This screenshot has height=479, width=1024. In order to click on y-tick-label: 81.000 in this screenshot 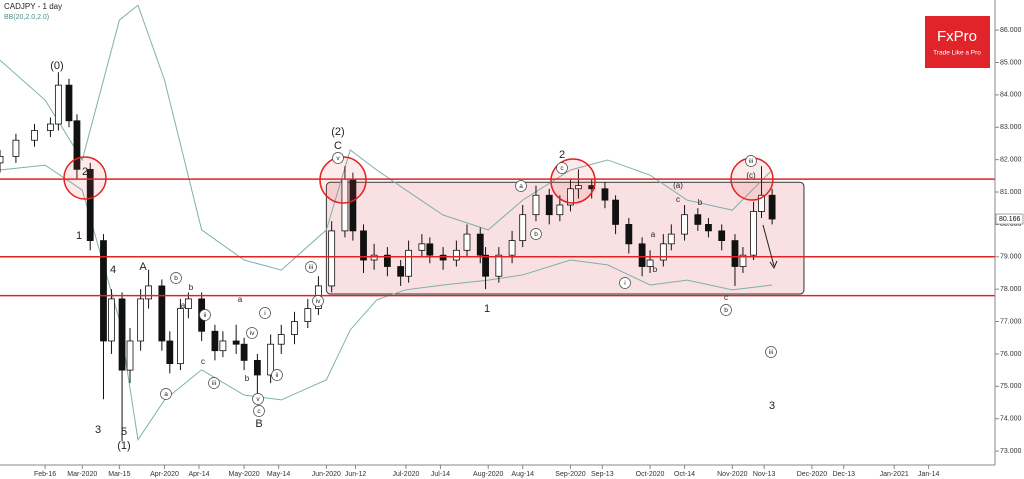, I will do `click(1011, 192)`.